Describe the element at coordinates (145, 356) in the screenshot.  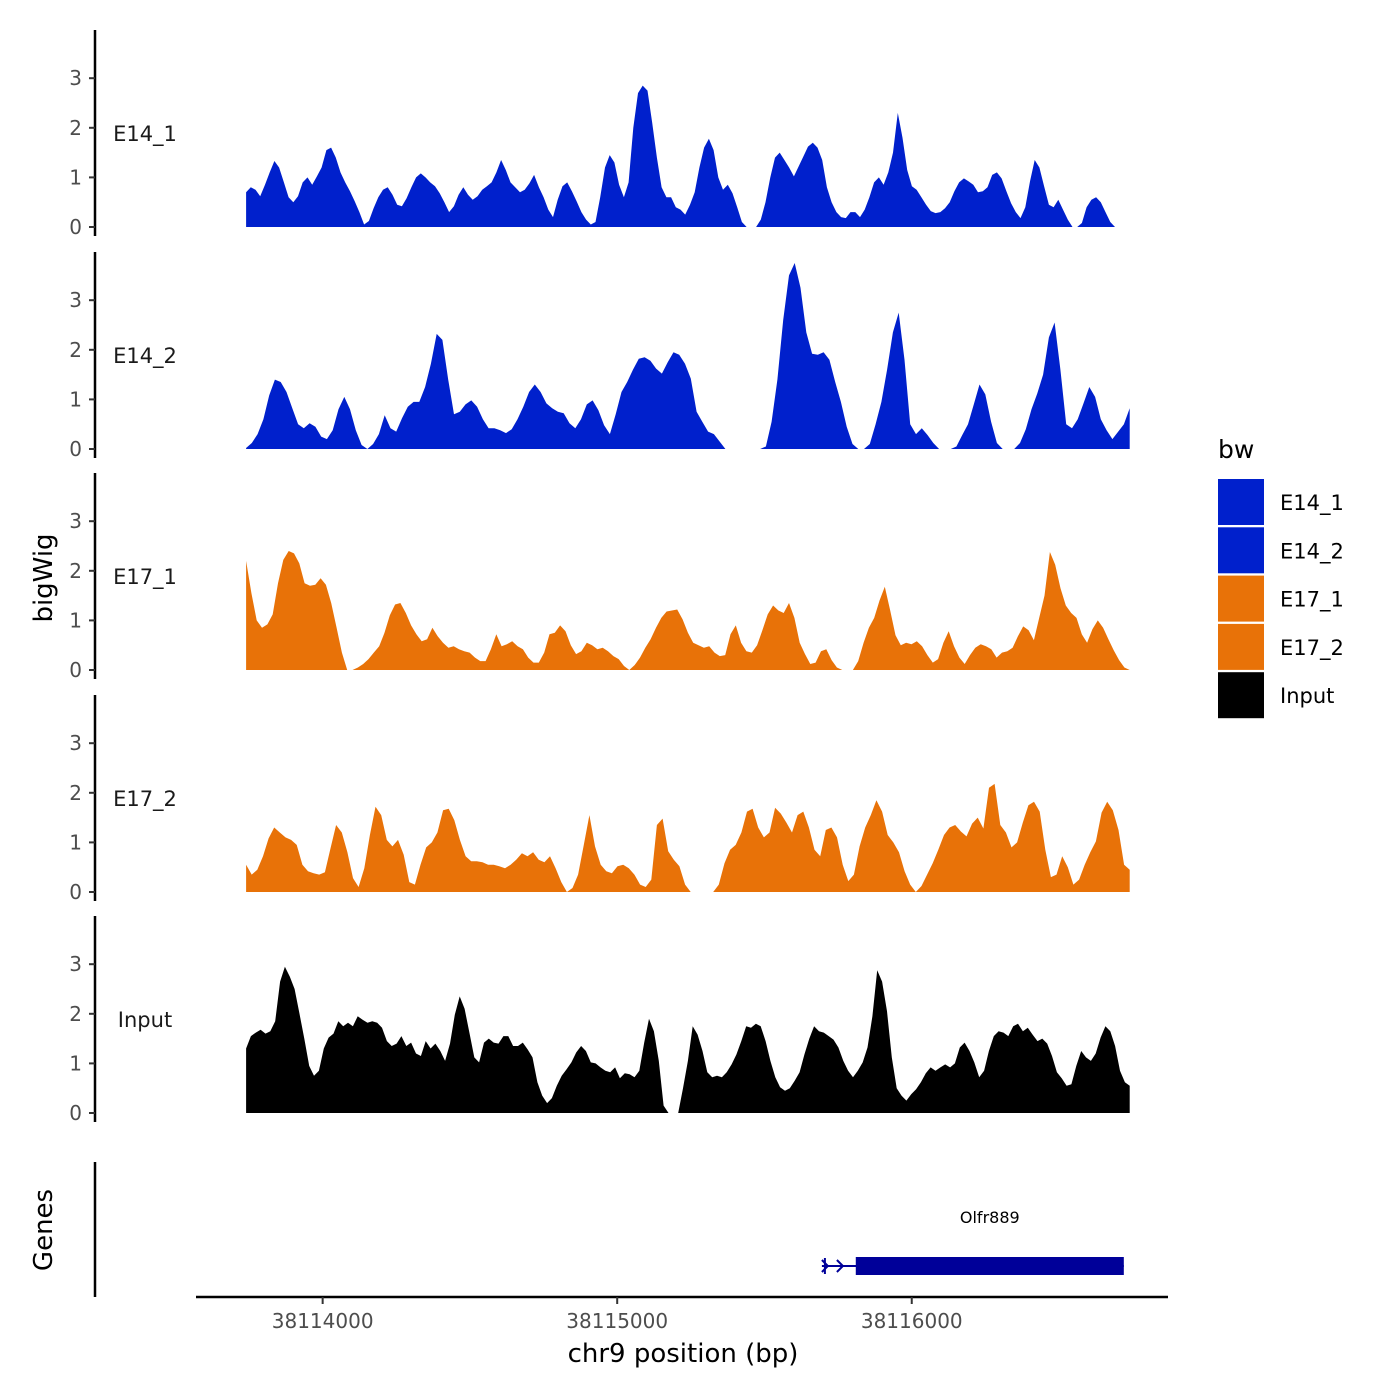
I see `track-label: E14_2` at that location.